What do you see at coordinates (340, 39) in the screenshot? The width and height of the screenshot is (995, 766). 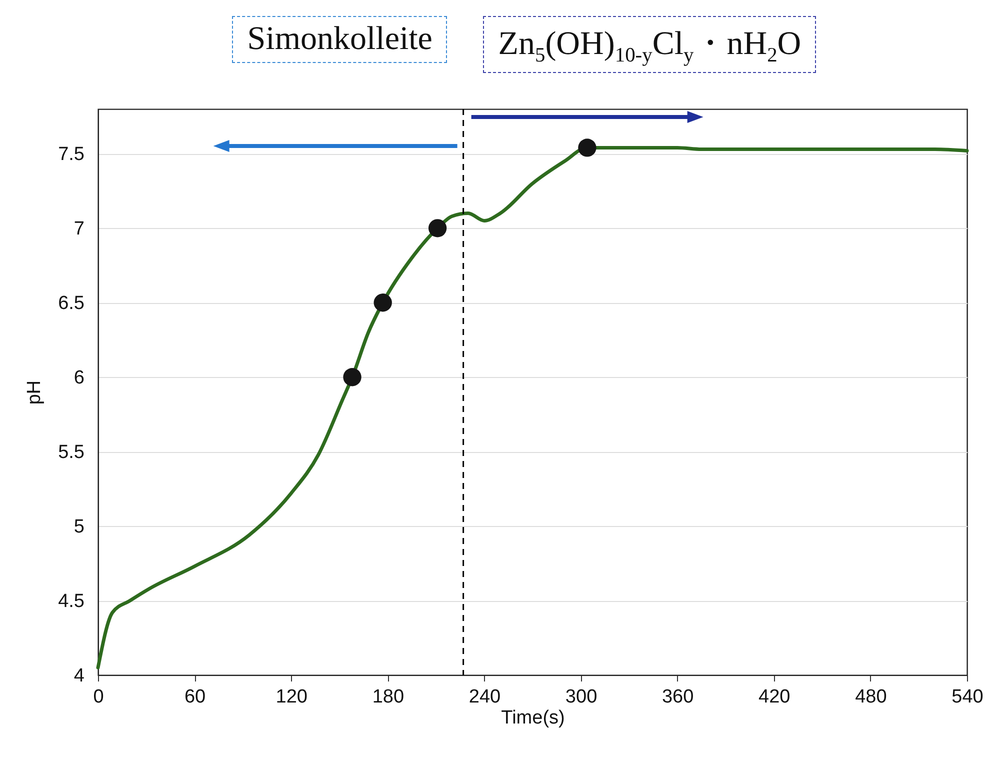 I see `text: Simonkolleite` at bounding box center [340, 39].